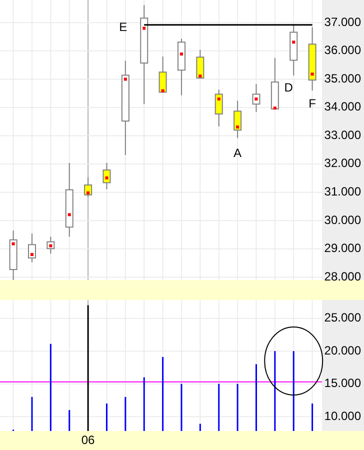 The width and height of the screenshot is (364, 450). What do you see at coordinates (343, 191) in the screenshot?
I see `y-tick-label: 31.000` at bounding box center [343, 191].